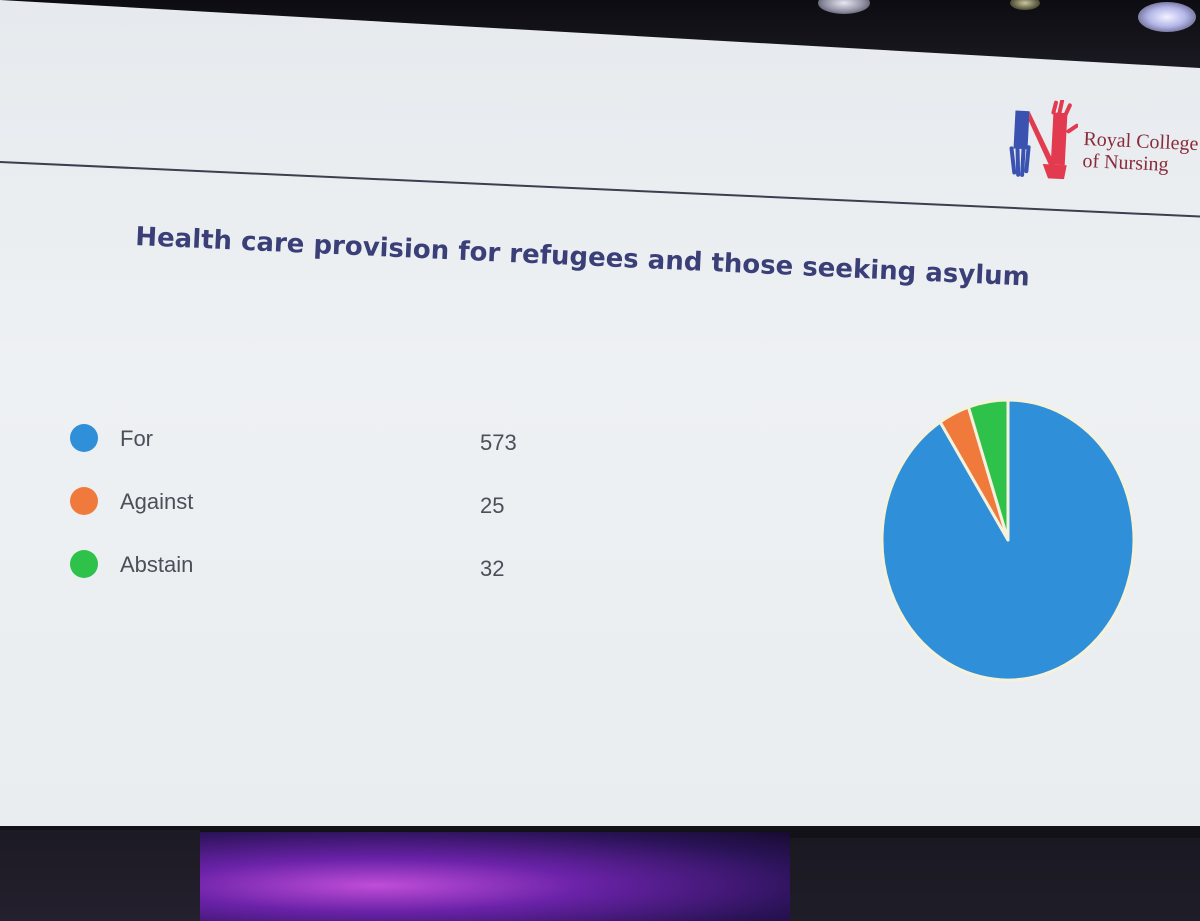 Image resolution: width=1200 pixels, height=921 pixels. I want to click on legend-marker-abstain, so click(84, 564).